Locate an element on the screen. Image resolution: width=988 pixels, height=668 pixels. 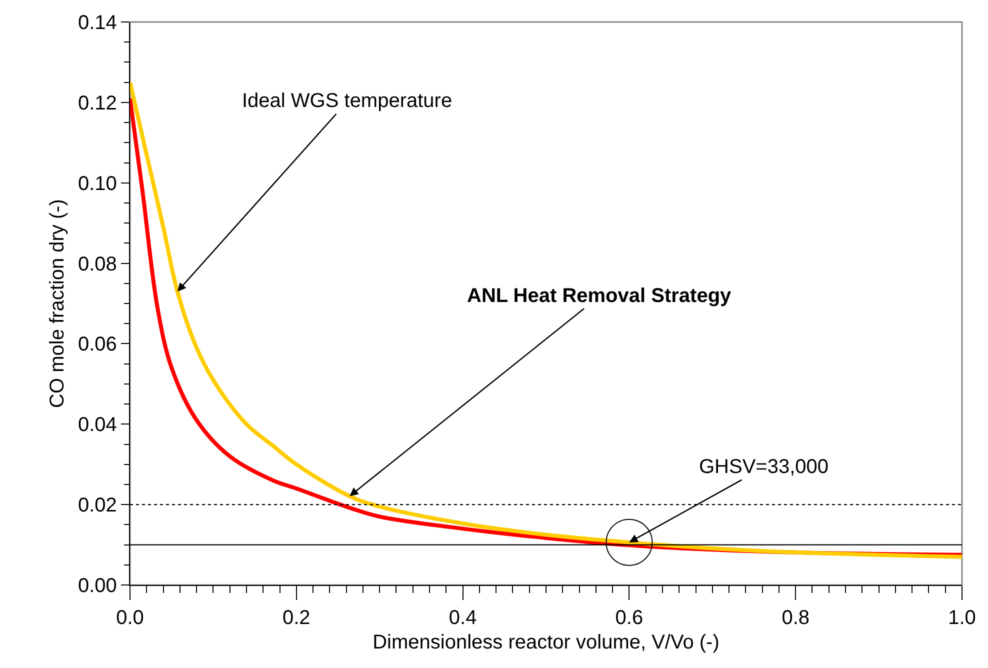
x-tick-label: 0.4 is located at coordinates (462, 618).